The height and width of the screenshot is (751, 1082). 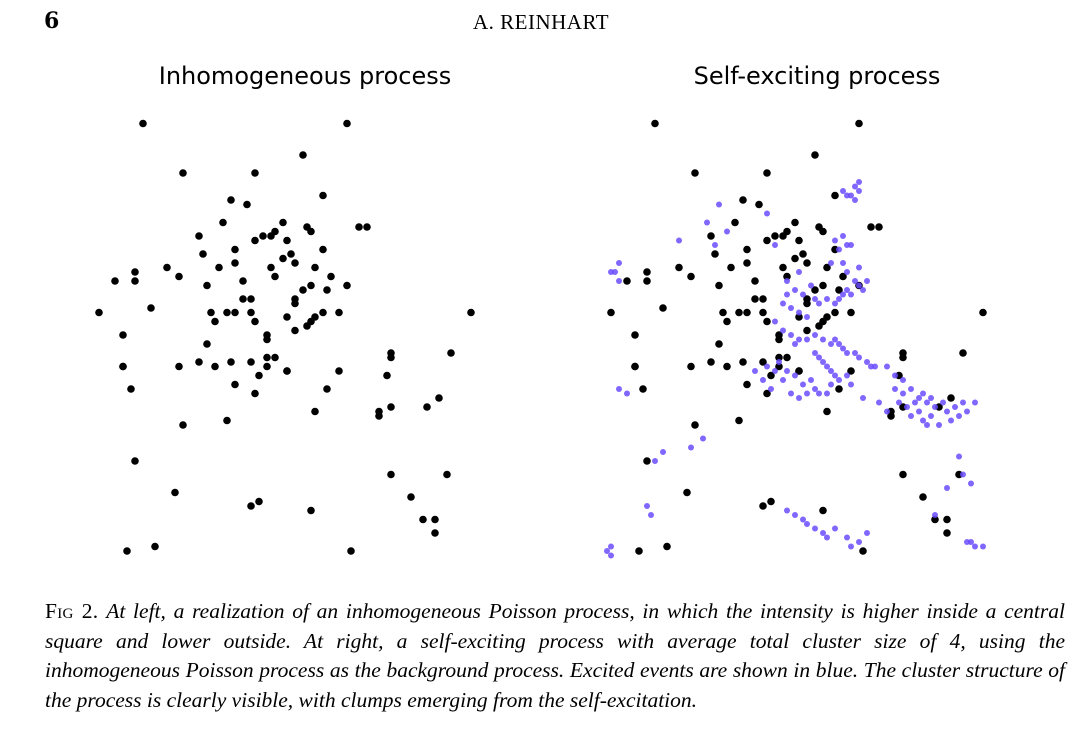 What do you see at coordinates (305, 76) in the screenshot?
I see `chart-title-left: Inhomogeneous process` at bounding box center [305, 76].